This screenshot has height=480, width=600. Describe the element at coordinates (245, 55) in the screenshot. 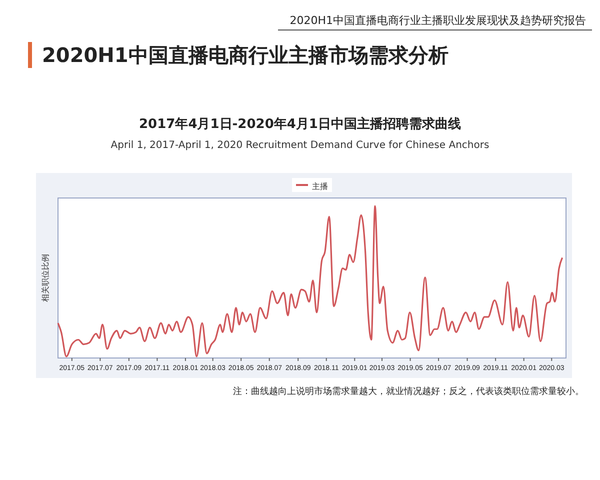

I see `text: 2020H1中国直播电商行业主播市场需求分析` at that location.